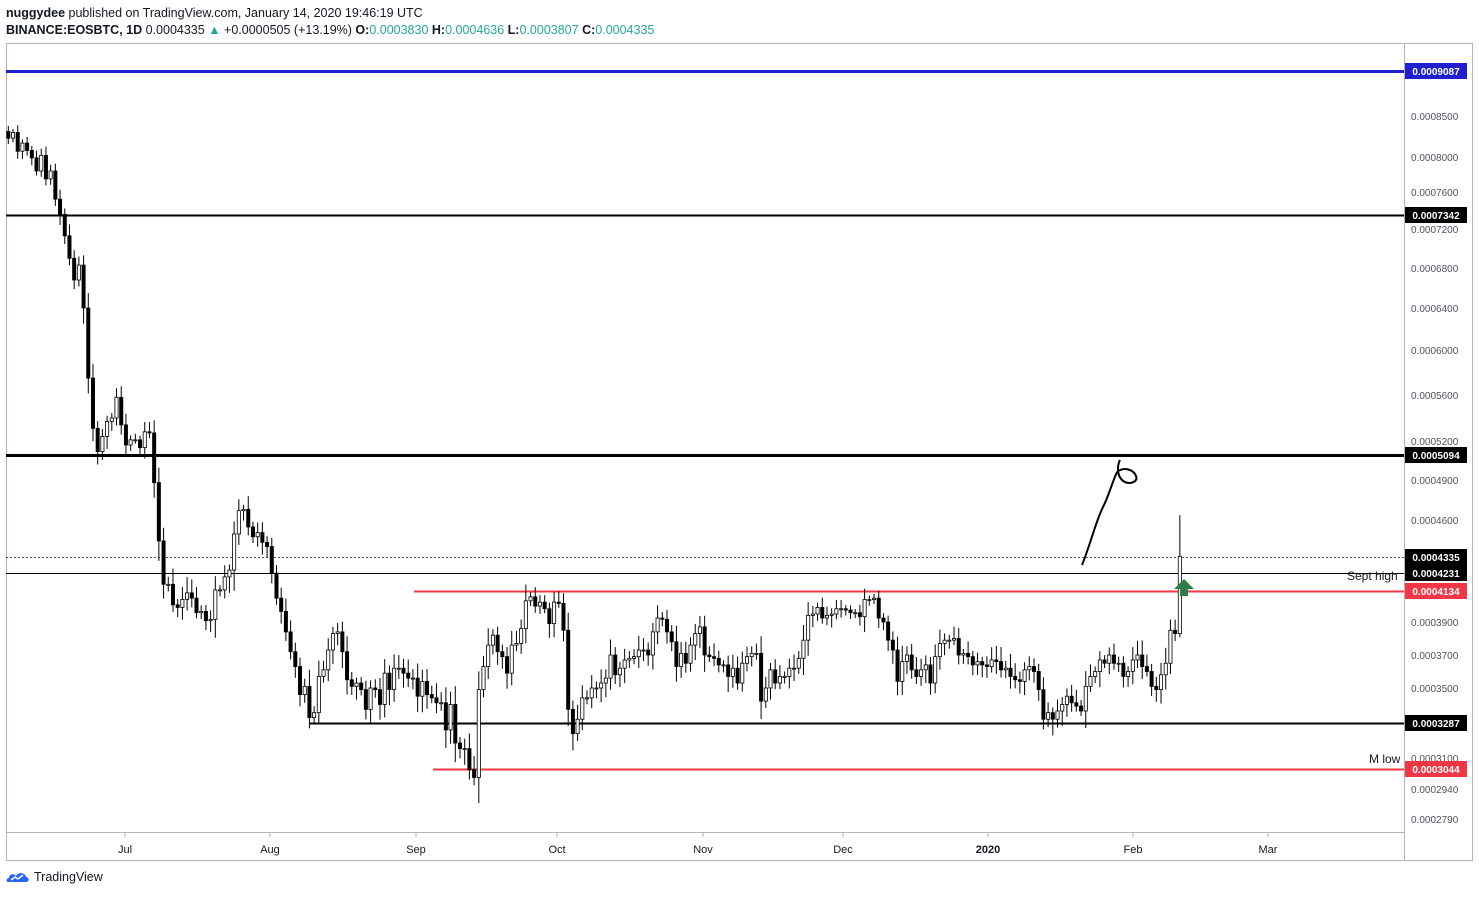  What do you see at coordinates (1435, 117) in the screenshot?
I see `price-tick-label: 0.0008500` at bounding box center [1435, 117].